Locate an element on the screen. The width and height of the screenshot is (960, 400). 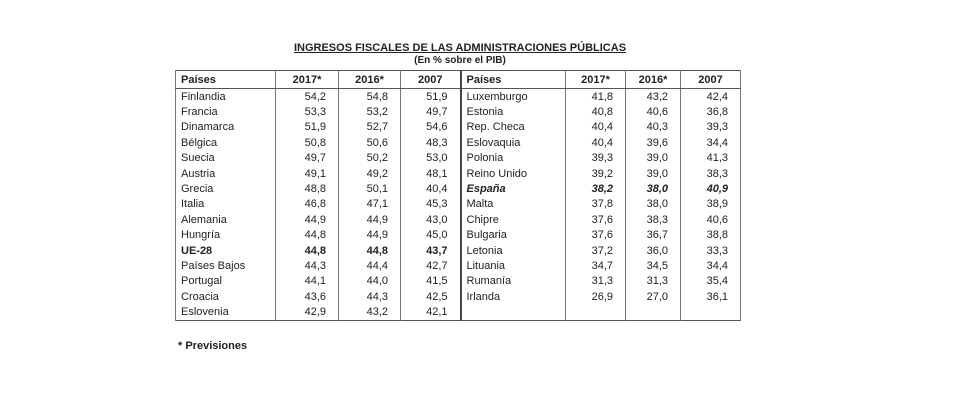
table-cell: 40,8 is located at coordinates (595, 112).